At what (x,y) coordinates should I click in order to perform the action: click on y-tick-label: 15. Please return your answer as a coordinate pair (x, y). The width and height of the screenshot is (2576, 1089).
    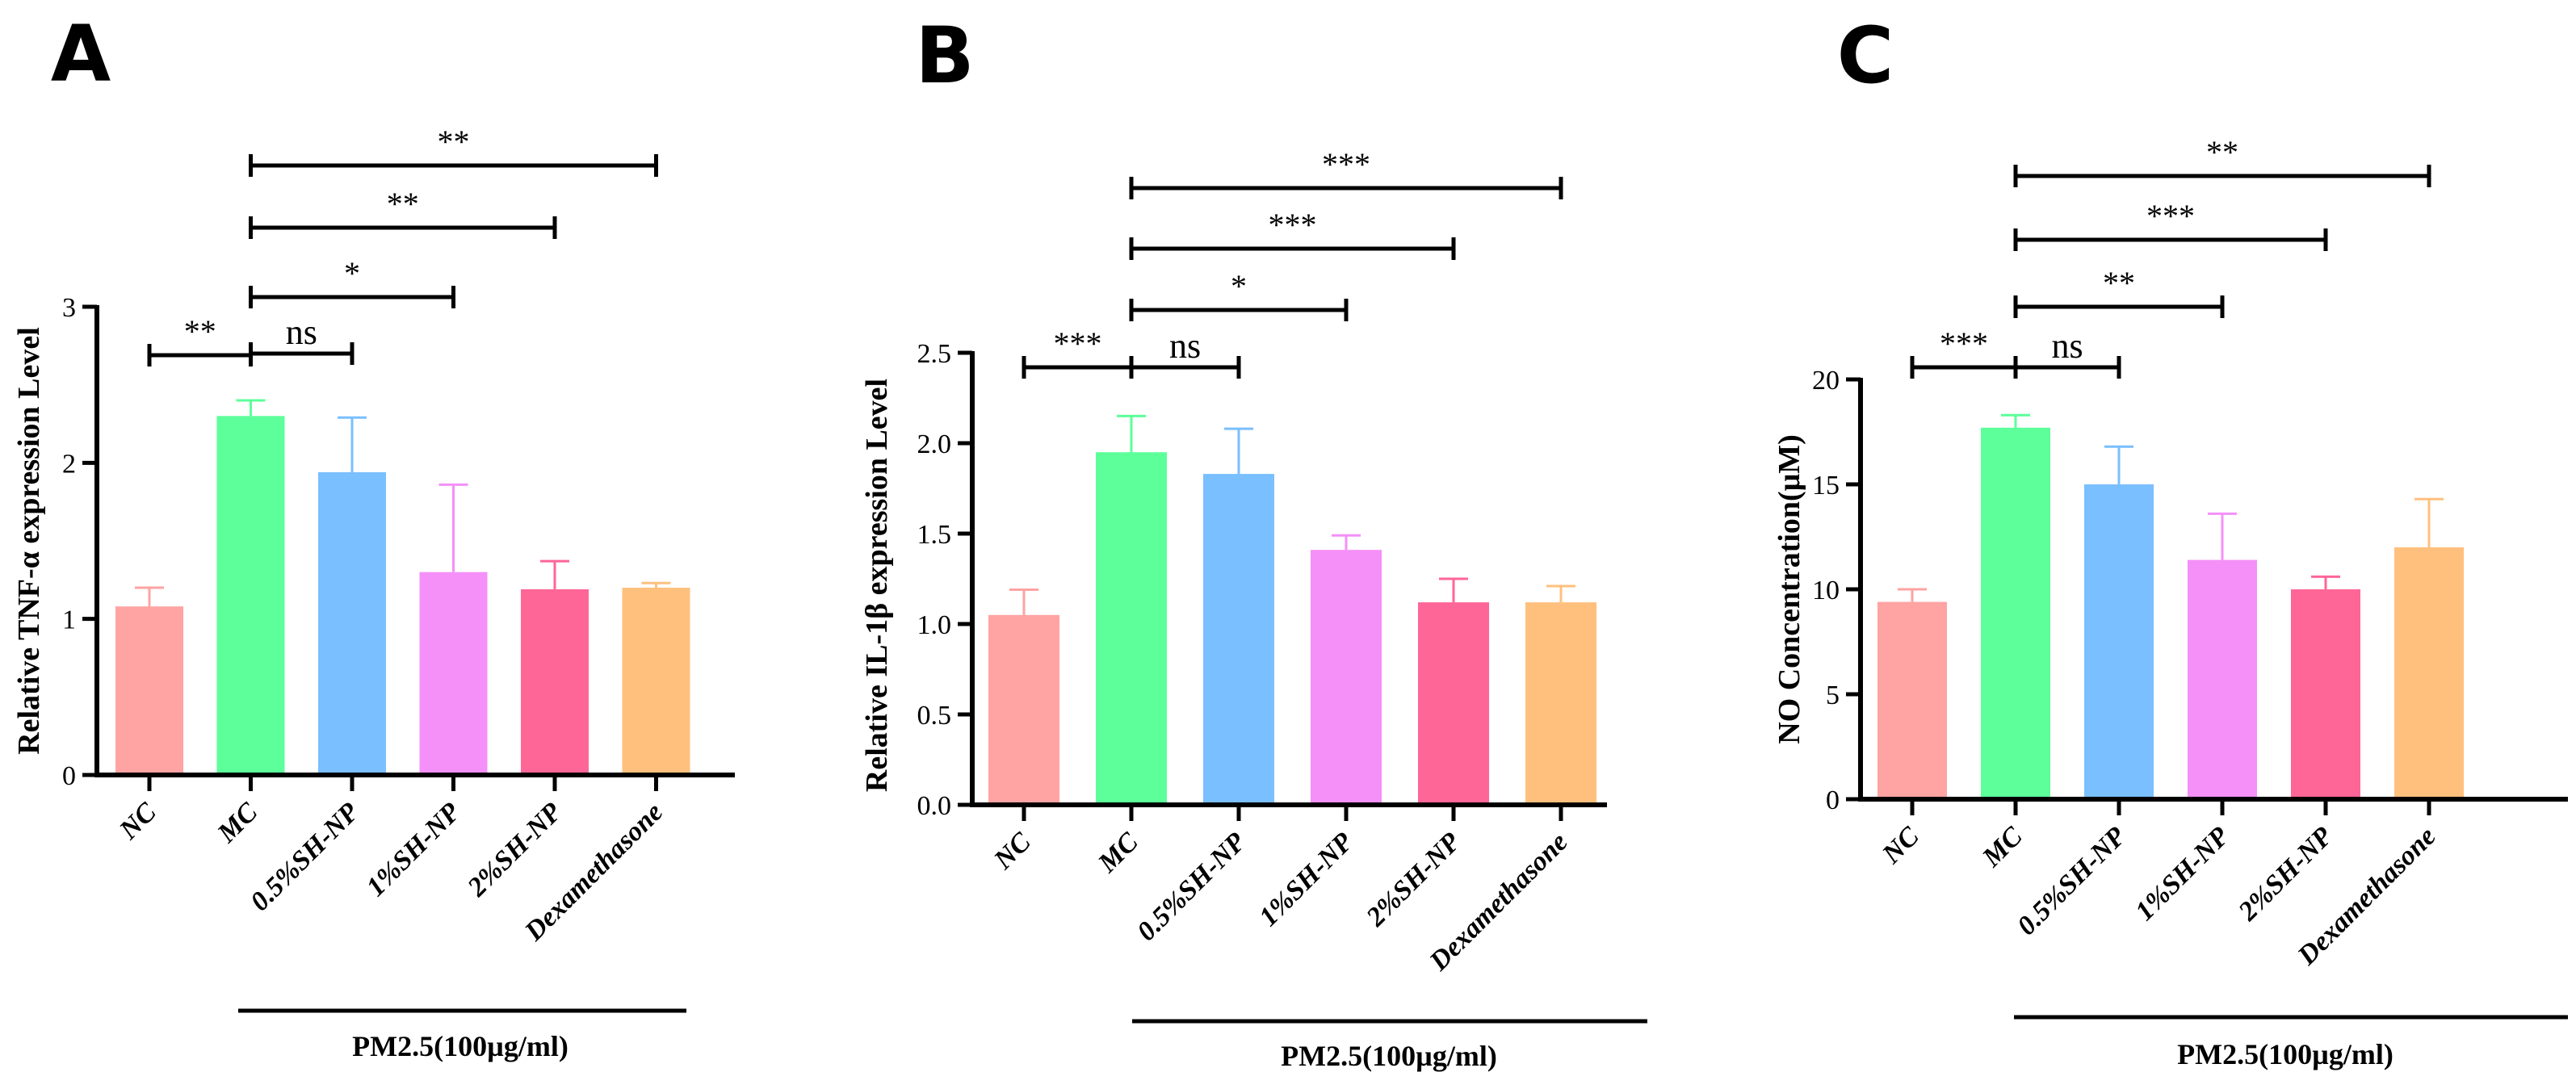
    Looking at the image, I should click on (1826, 486).